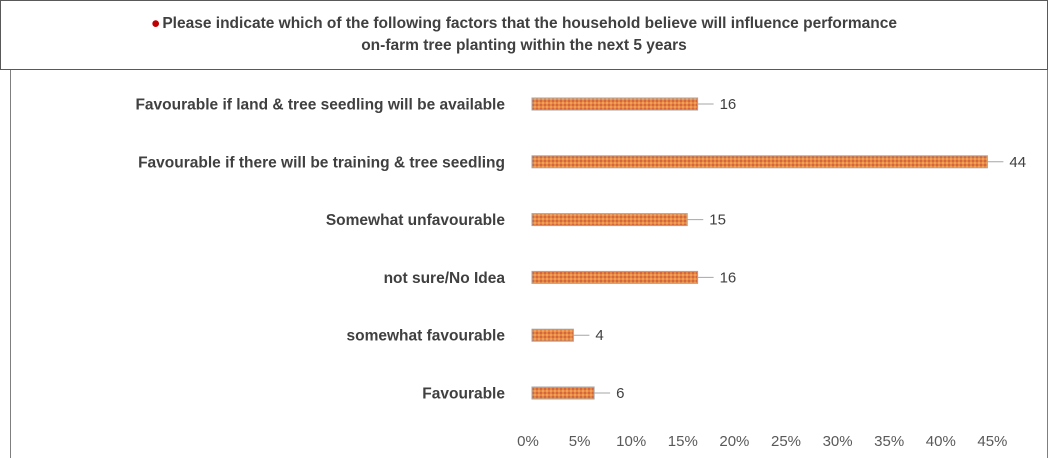 This screenshot has height=458, width=1050. Describe the element at coordinates (786, 441) in the screenshot. I see `x-tick-label-5: 25%` at that location.